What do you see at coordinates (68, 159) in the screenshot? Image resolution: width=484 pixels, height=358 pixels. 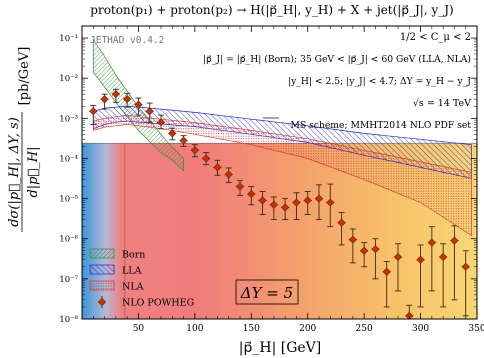 I see `y-tick-label: 10⁻⁴` at bounding box center [68, 159].